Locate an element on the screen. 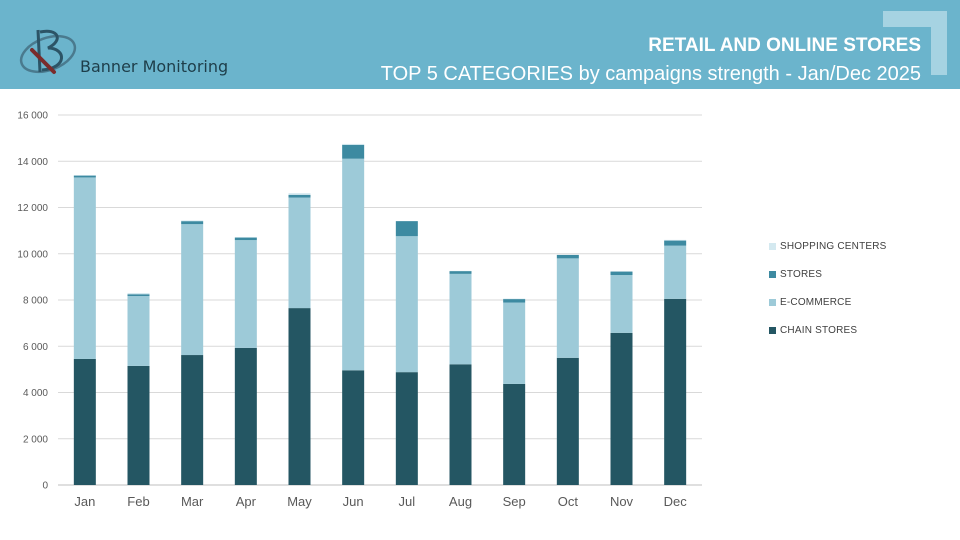  corner-bracket-icon is located at coordinates (915, 43).